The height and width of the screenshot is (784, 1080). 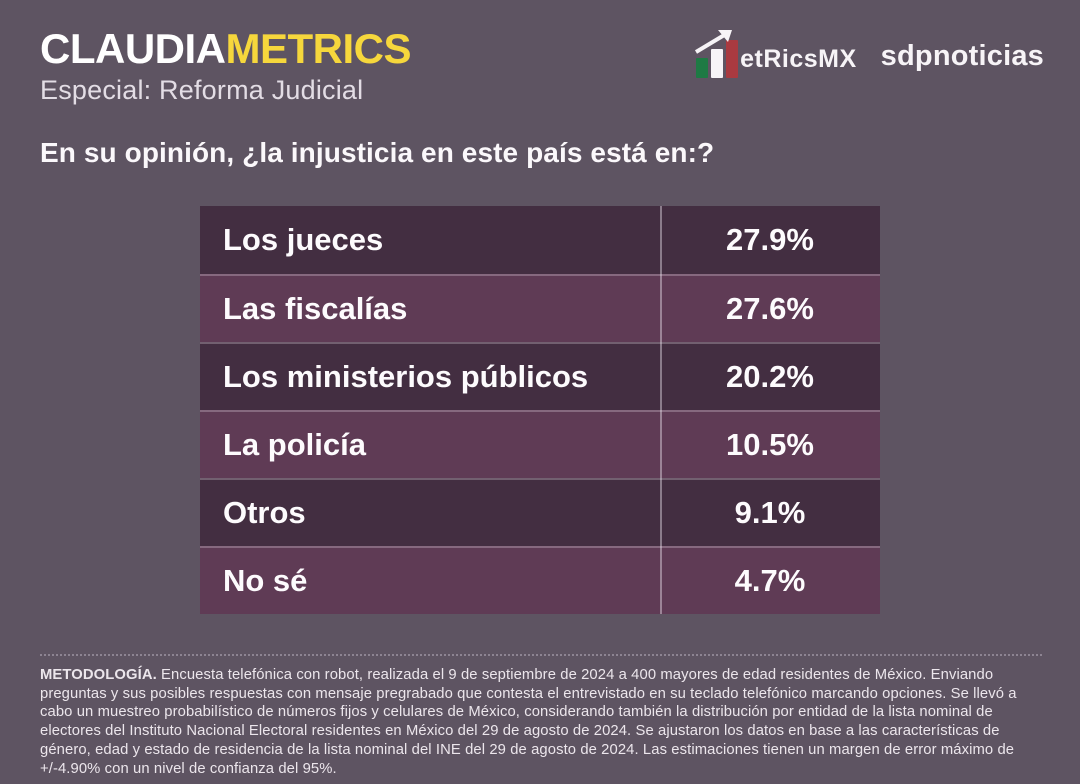 I want to click on flag-bar-white, so click(x=717, y=63).